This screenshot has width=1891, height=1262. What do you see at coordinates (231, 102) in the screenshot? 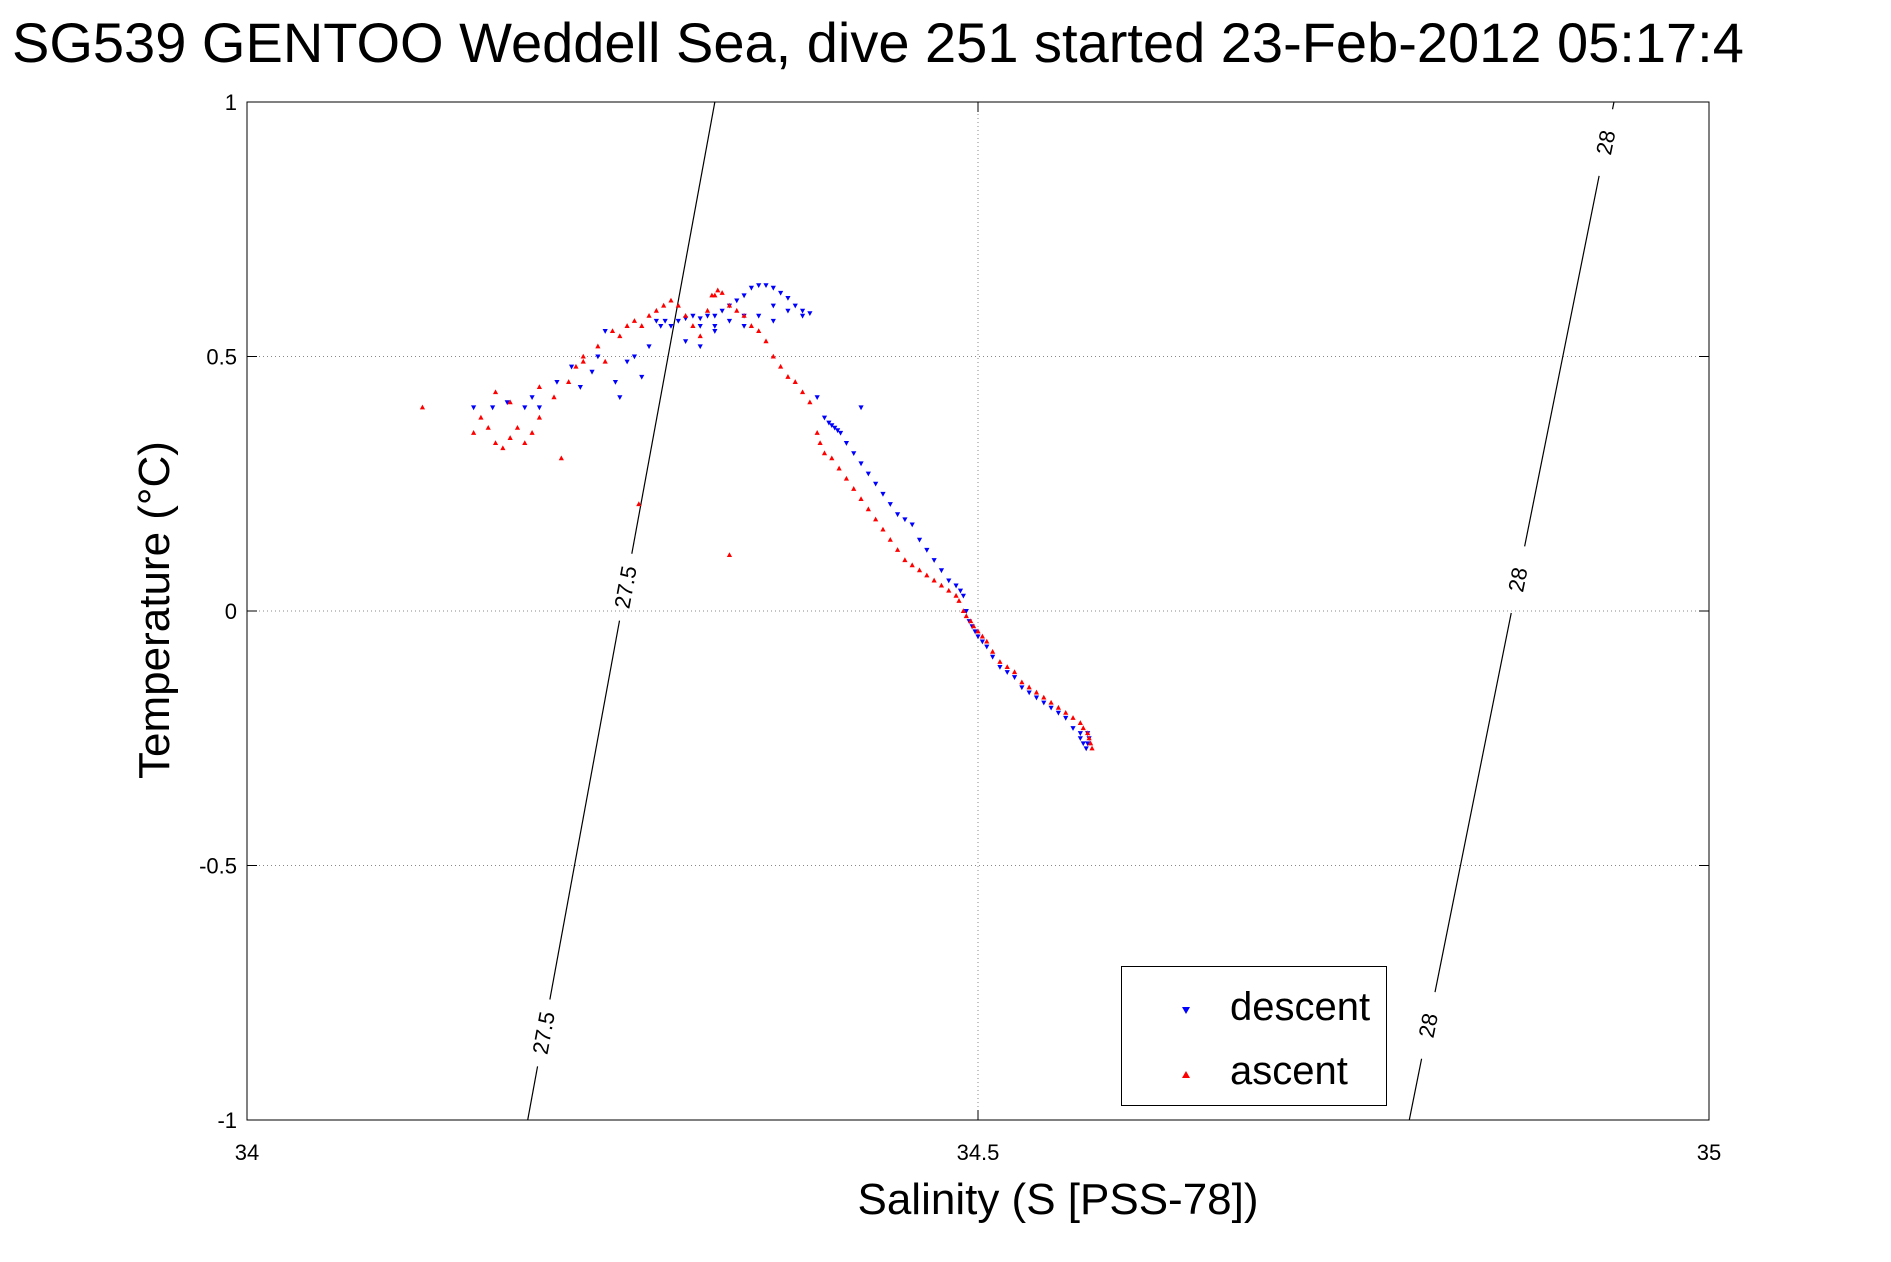
I see `y-tick-label: 1` at bounding box center [231, 102].